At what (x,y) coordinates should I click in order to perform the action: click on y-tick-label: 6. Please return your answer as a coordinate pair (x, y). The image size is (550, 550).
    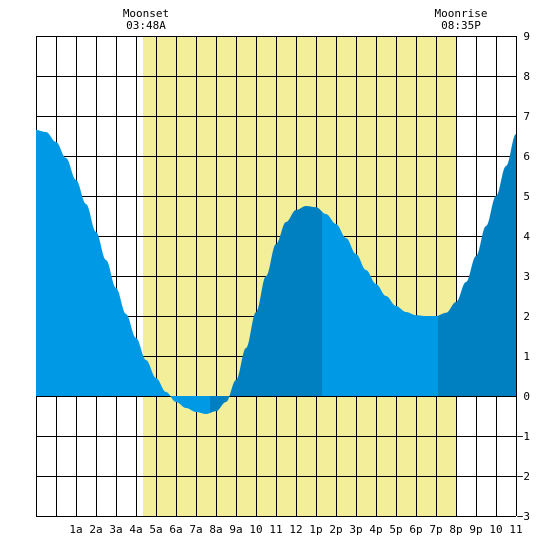
    Looking at the image, I should click on (526, 156).